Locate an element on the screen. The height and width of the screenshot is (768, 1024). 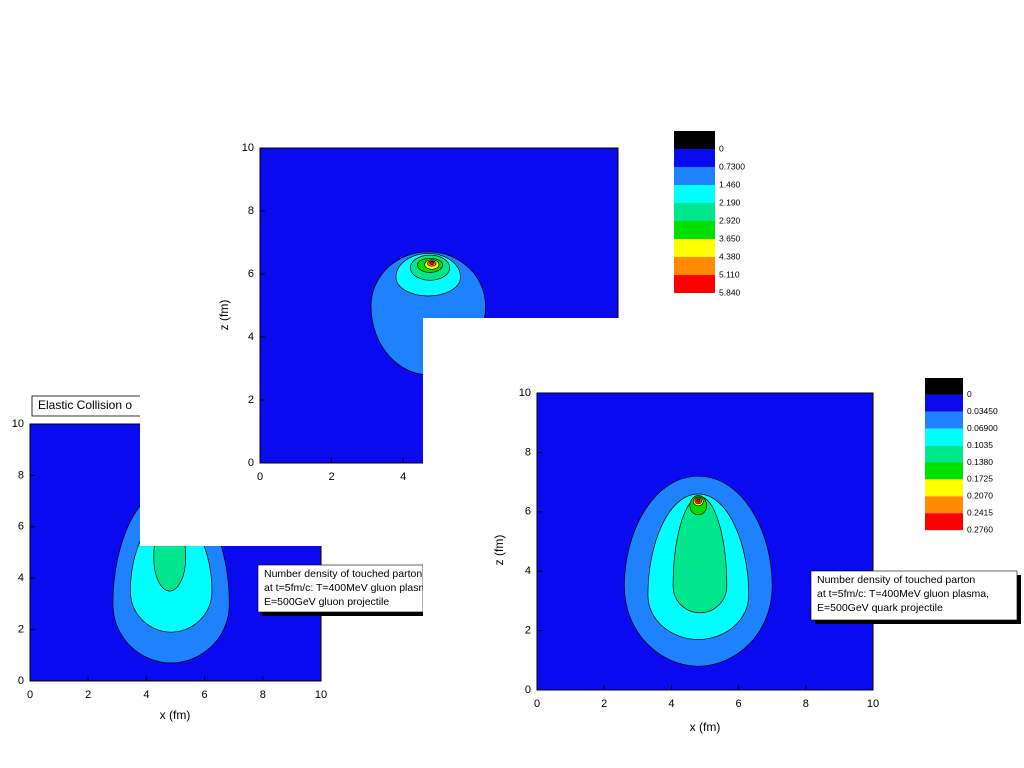
legend-label: 3.650 is located at coordinates (730, 238).